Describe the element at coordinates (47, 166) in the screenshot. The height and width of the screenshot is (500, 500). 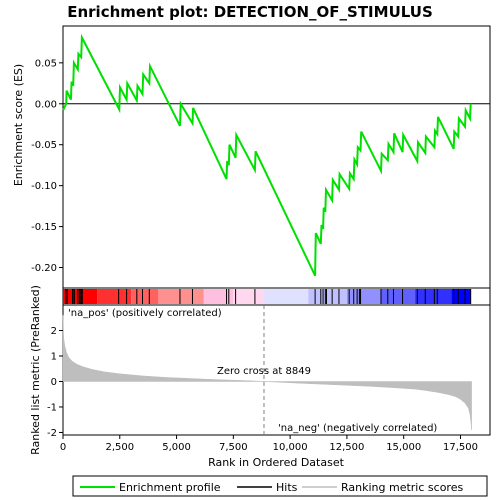
I see `es-y-ticks: -0.20 -0.15 -0.10 -0.05 0.00 0.05` at that location.